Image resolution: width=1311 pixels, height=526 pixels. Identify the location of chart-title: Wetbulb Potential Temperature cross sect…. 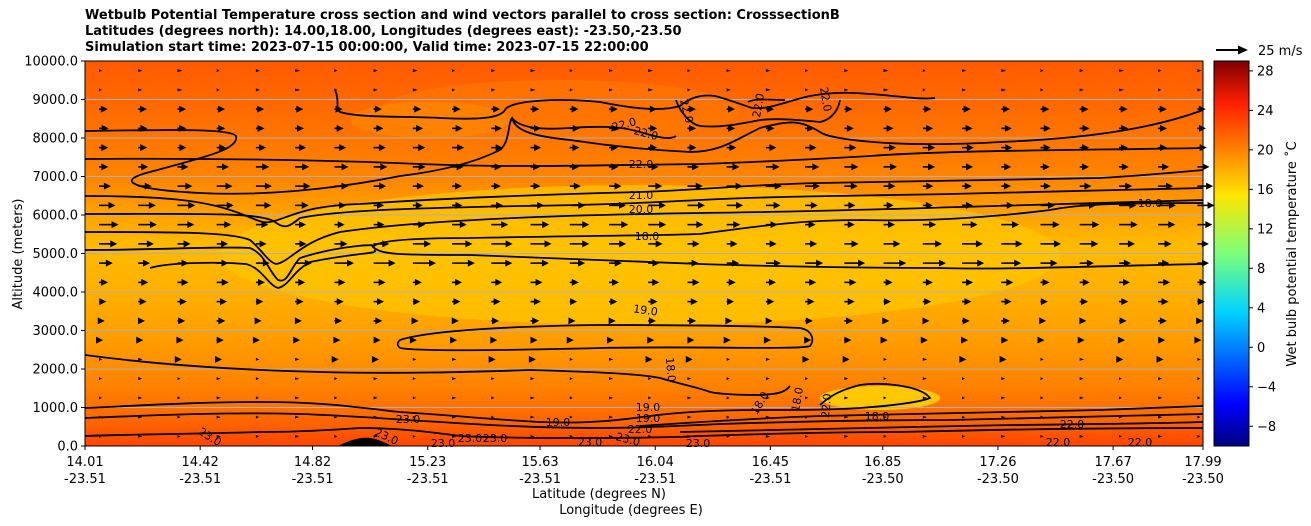
(462, 32).